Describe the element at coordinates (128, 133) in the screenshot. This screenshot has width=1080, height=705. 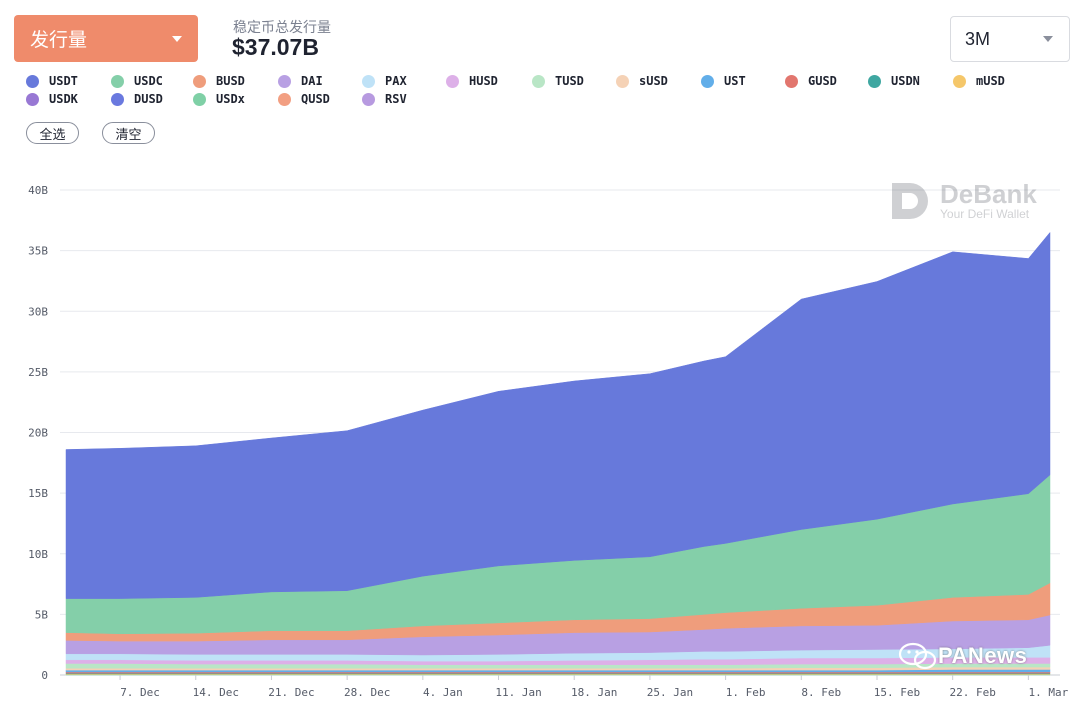
I see `clear-button: 清空` at that location.